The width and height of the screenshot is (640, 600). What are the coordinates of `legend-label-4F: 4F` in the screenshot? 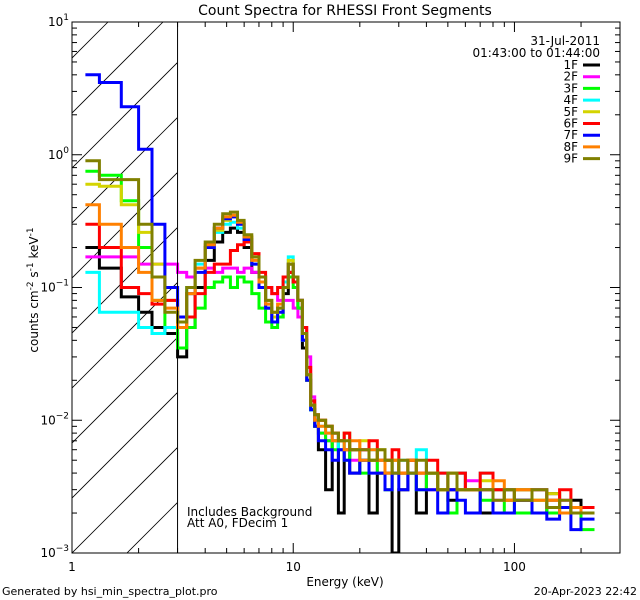 It's located at (570, 100).